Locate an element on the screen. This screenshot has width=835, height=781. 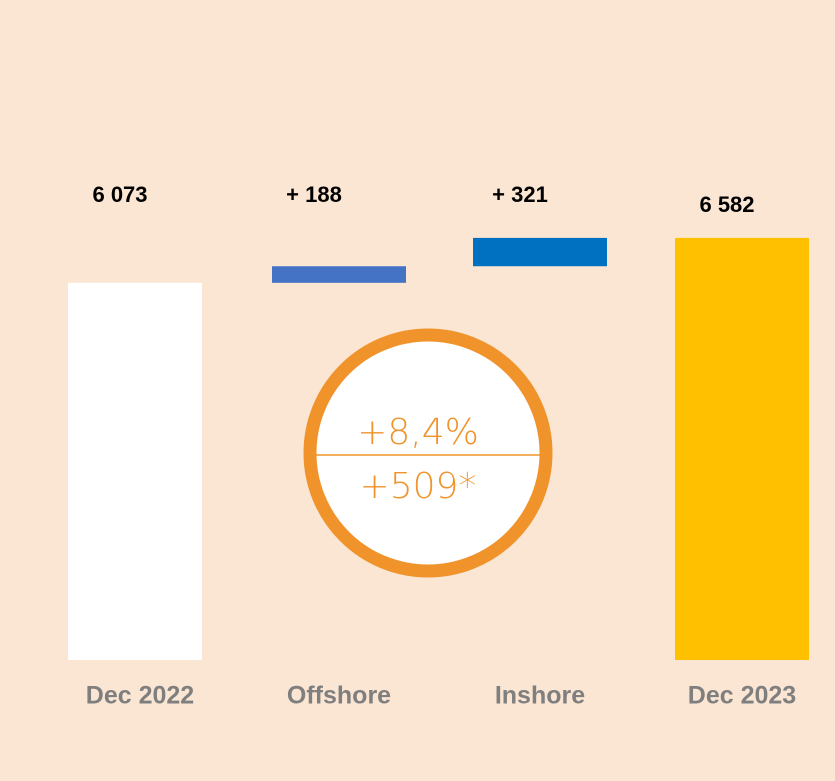
value-label: + 188 is located at coordinates (314, 194).